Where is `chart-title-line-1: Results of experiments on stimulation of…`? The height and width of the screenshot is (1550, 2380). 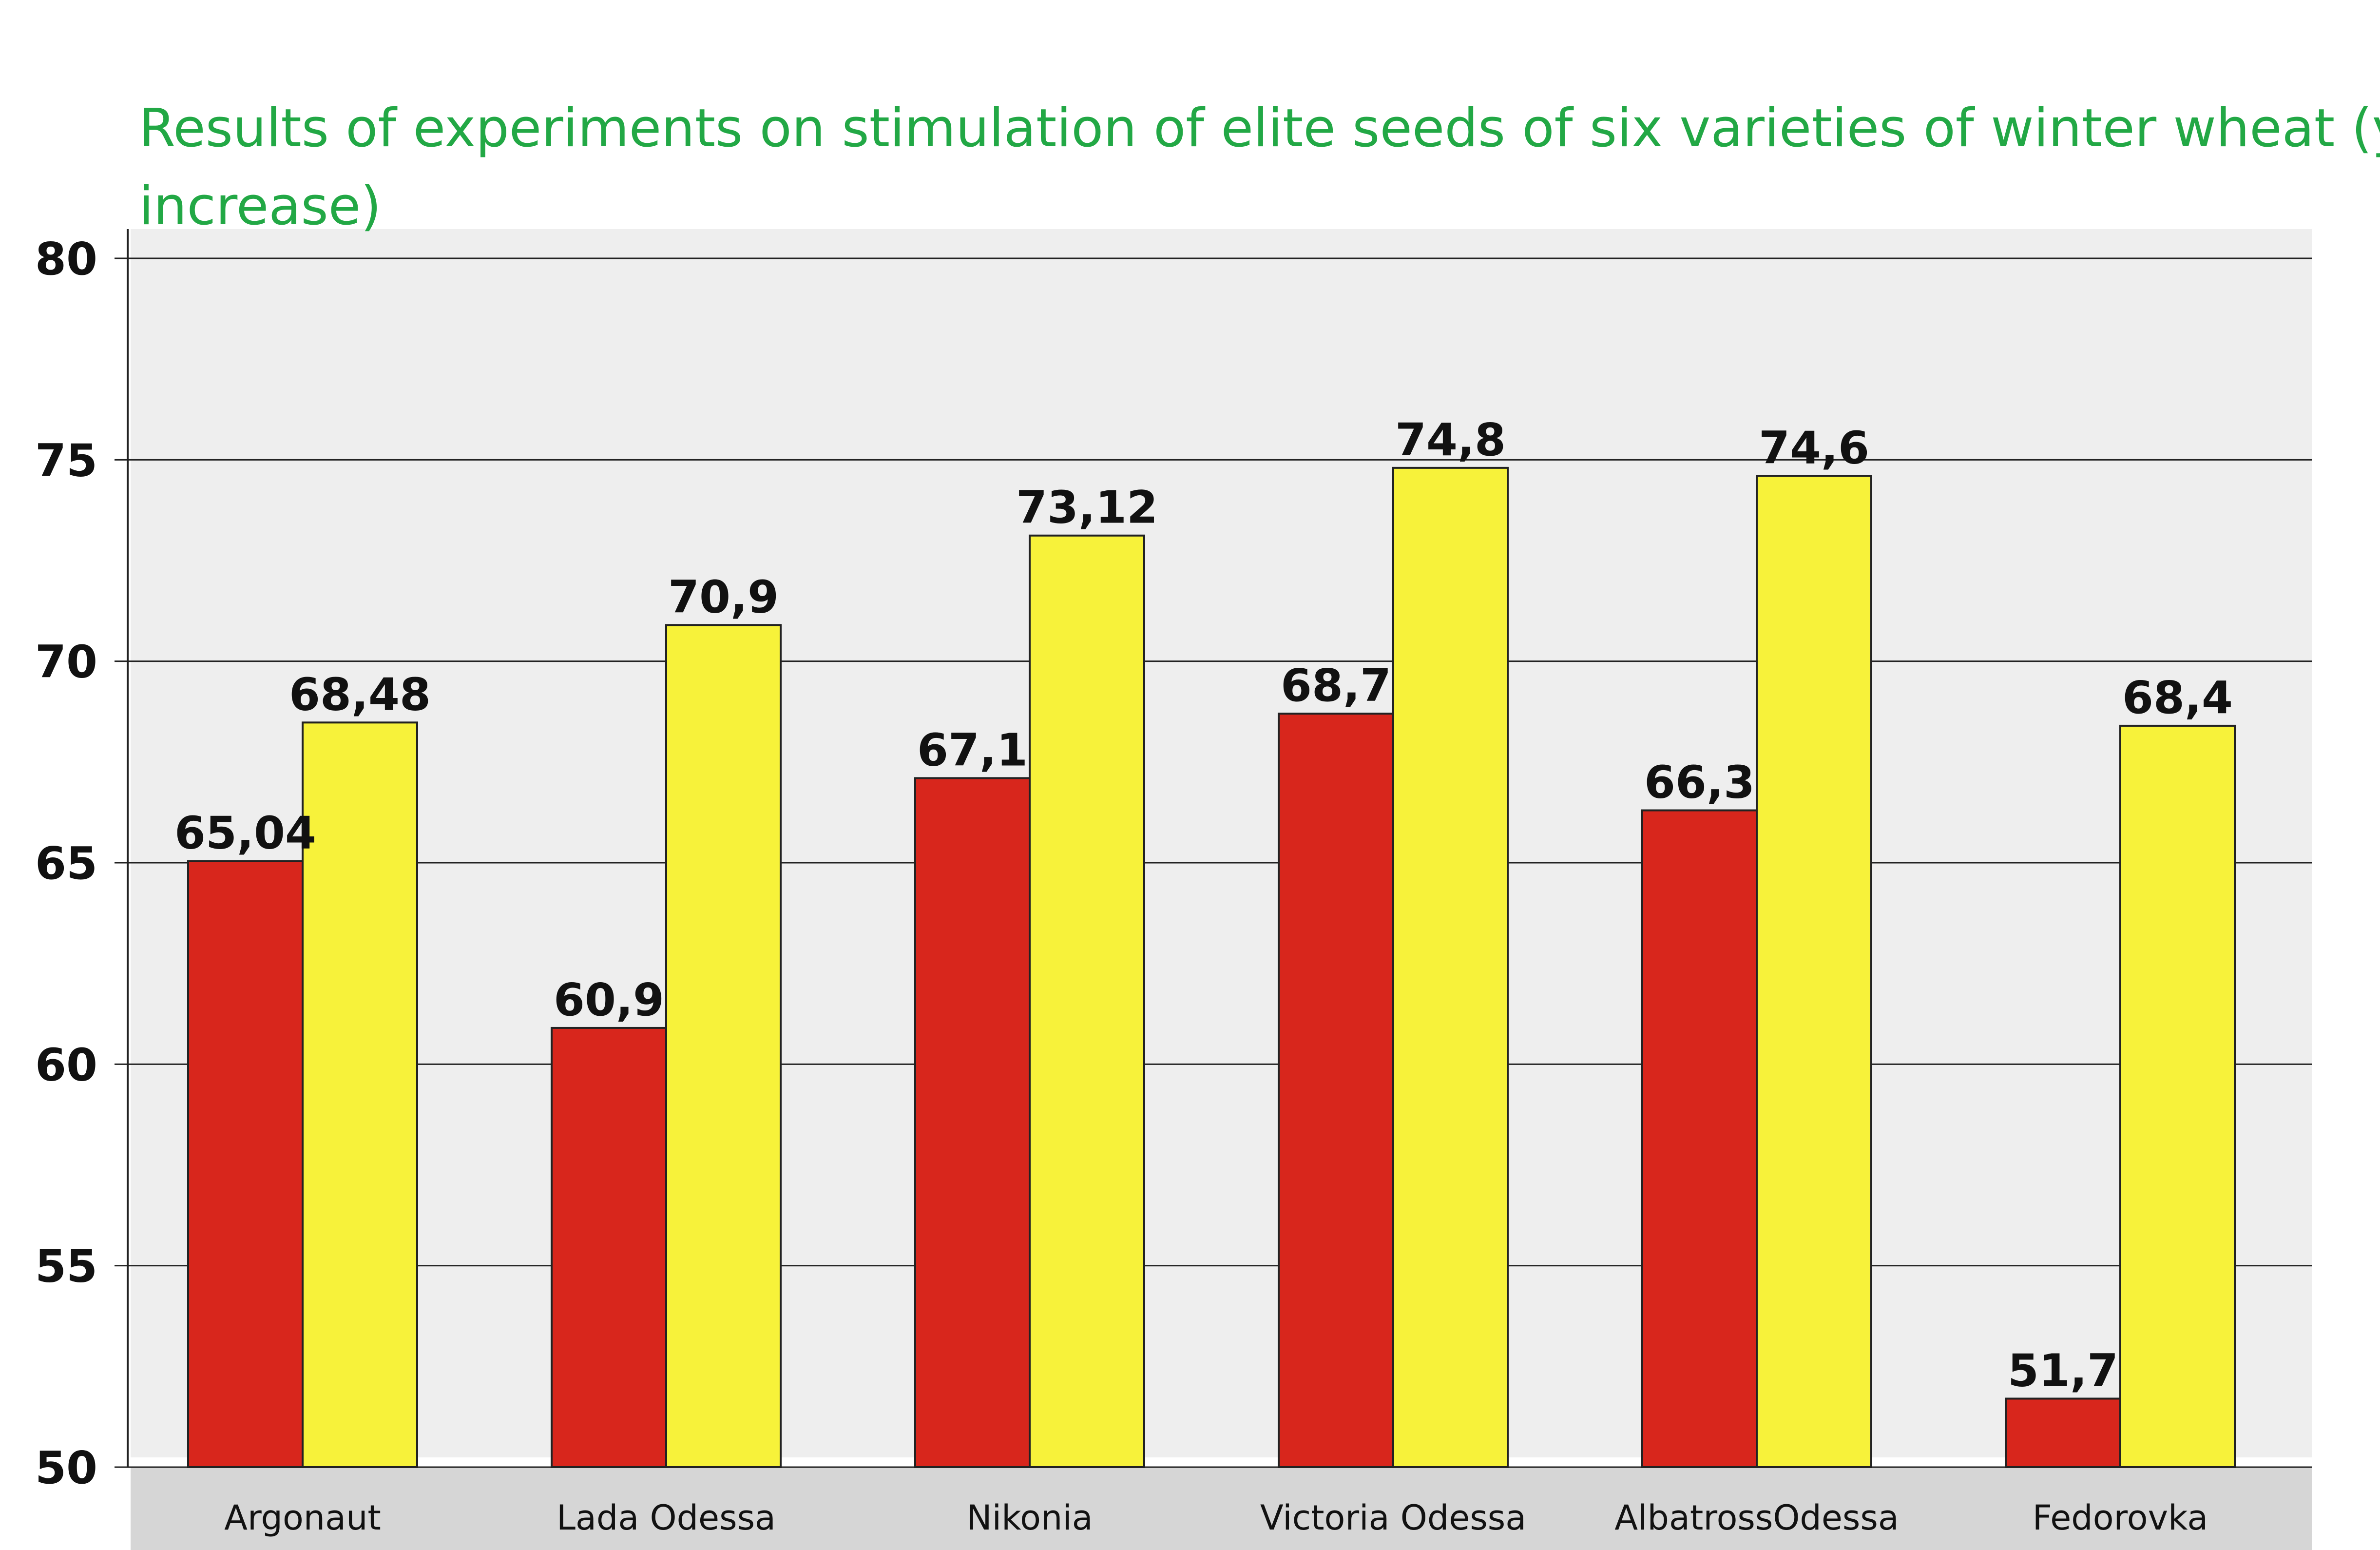 chart-title-line-1: Results of experiments on stimulation of… is located at coordinates (1259, 128).